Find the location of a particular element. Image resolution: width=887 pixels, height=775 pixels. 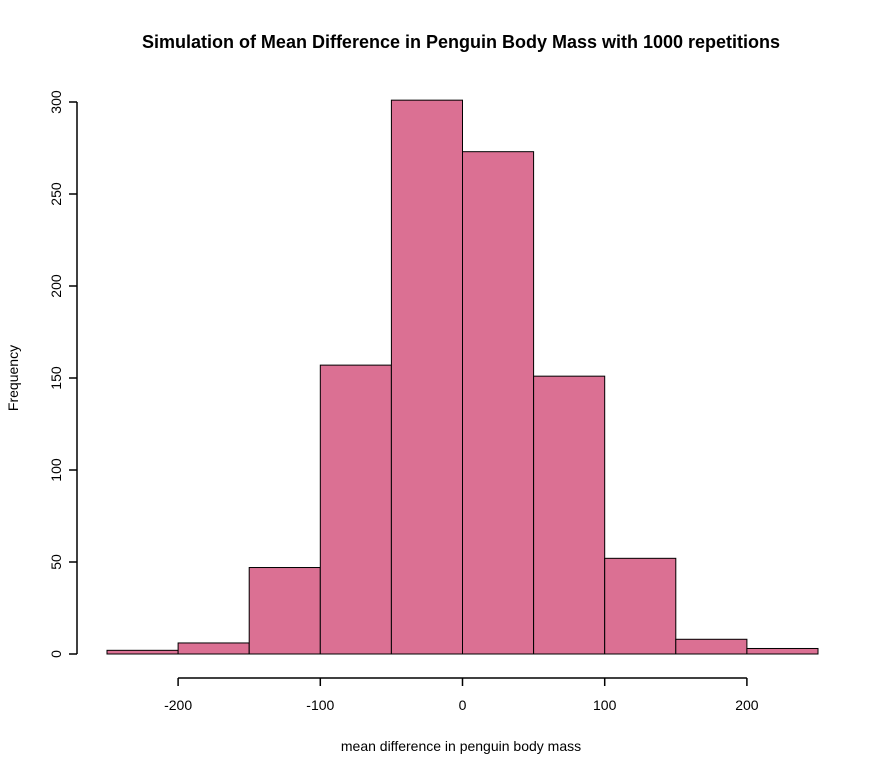

x-tick-label-2: 0 is located at coordinates (463, 705).